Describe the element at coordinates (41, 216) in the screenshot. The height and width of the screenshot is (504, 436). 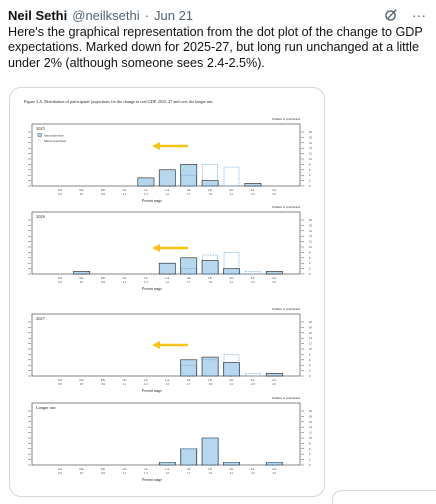
I see `panel-2-title: 2026` at that location.